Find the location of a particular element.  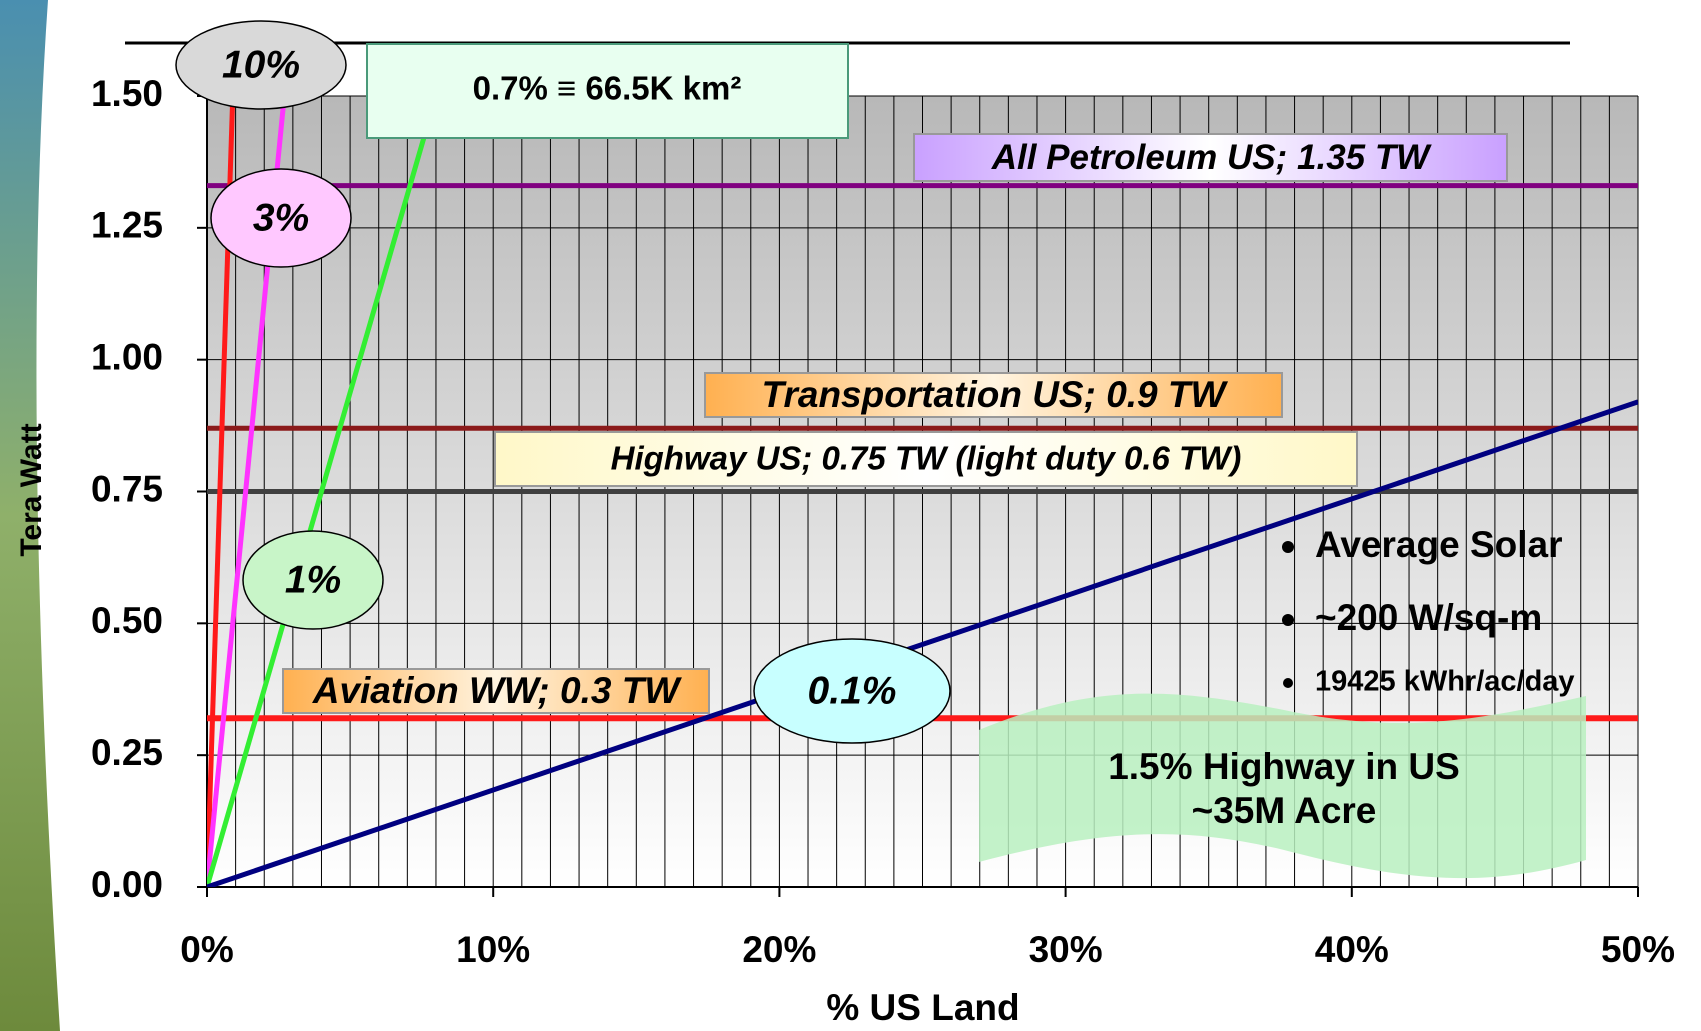

bullet-text: ~200 W/sq-m is located at coordinates (1428, 617).